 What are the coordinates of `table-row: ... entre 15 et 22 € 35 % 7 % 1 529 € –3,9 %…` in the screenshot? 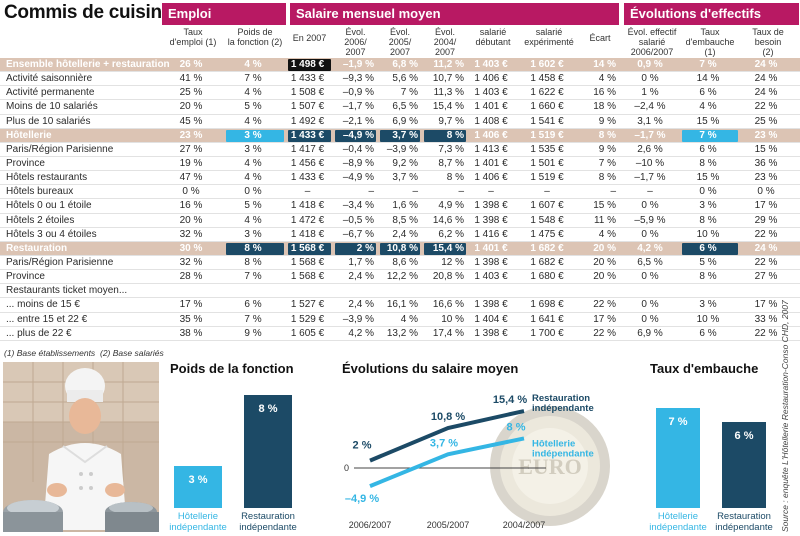 It's located at (400, 320).